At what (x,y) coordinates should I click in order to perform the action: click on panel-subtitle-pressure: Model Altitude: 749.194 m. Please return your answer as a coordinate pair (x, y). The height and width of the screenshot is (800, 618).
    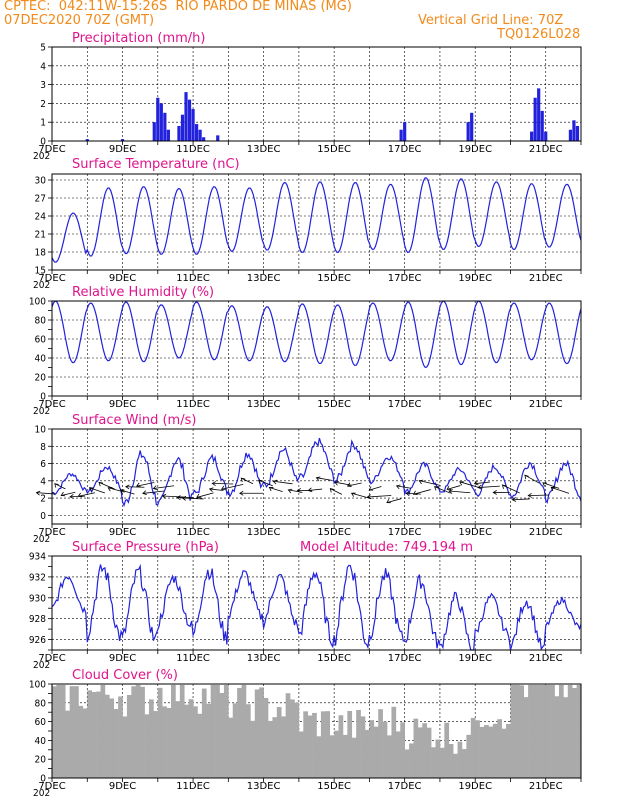
    Looking at the image, I should click on (386, 547).